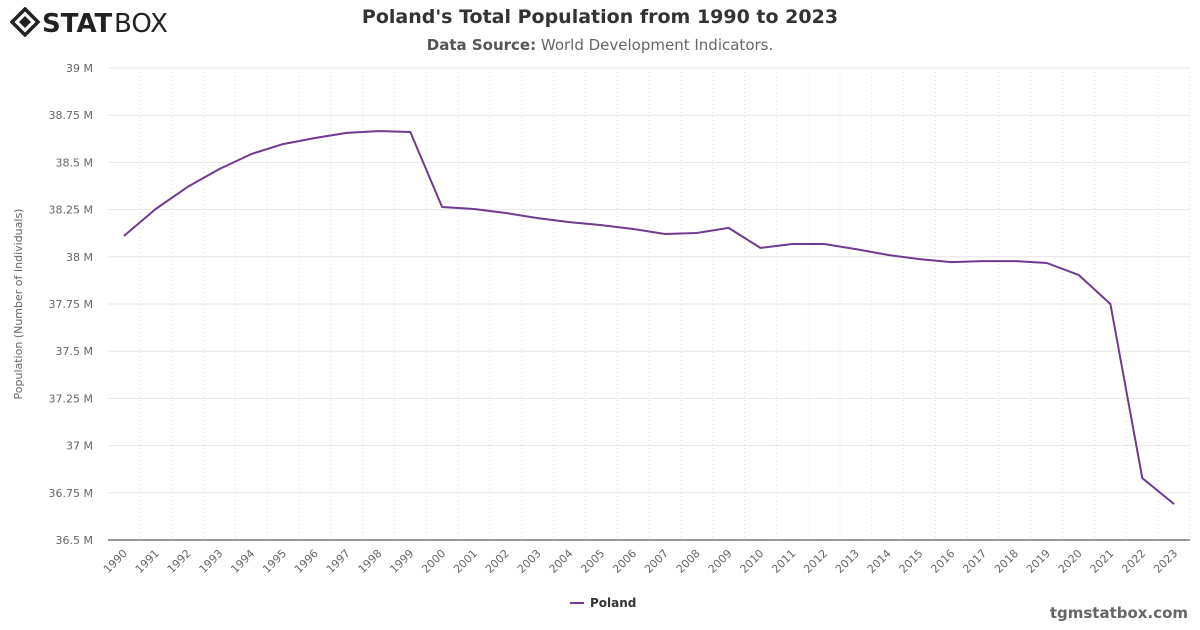 The width and height of the screenshot is (1200, 630). What do you see at coordinates (242, 561) in the screenshot?
I see `x-tick-label: 1994` at bounding box center [242, 561].